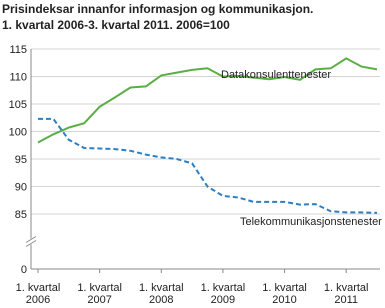  What do you see at coordinates (24, 270) in the screenshot?
I see `y-tick-label: 0` at bounding box center [24, 270].